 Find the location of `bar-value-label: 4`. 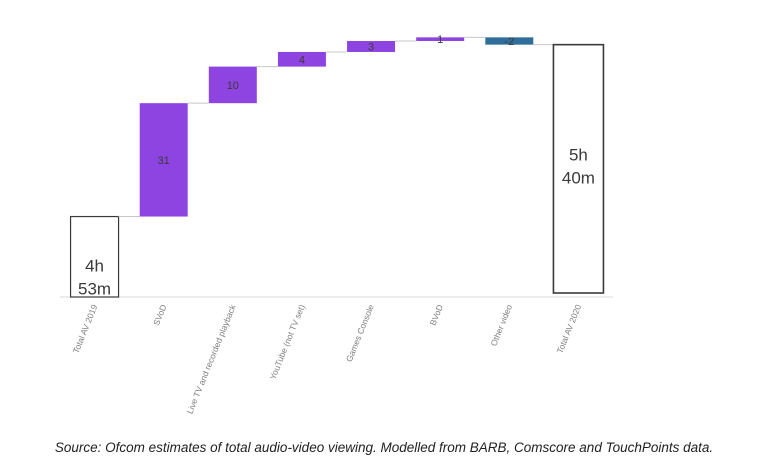

bar-value-label: 4 is located at coordinates (302, 60).